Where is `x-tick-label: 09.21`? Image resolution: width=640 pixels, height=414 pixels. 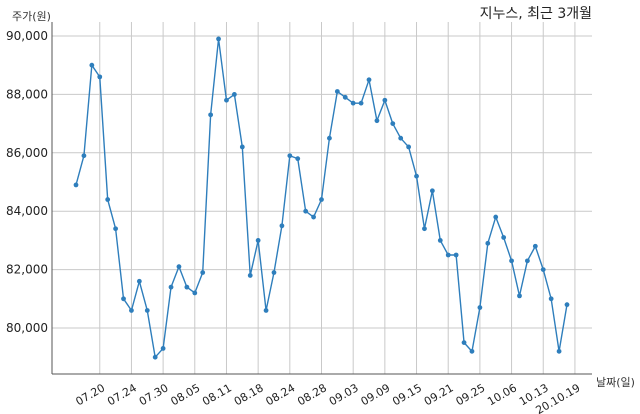
x-tick-label: 09.21 is located at coordinates (439, 394).